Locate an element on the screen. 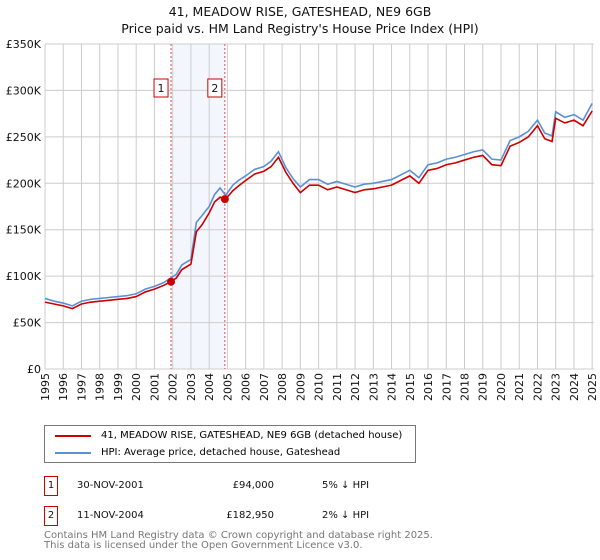  y-tick-label: £100K is located at coordinates (24, 276).